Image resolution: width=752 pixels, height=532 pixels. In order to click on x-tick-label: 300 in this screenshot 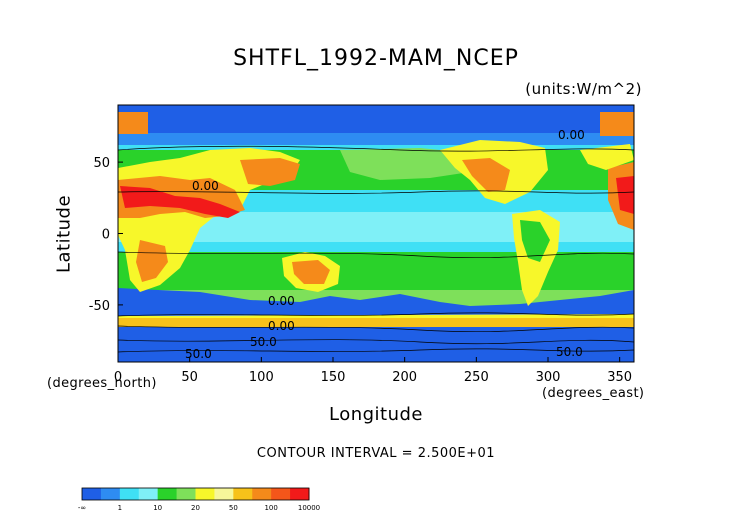, I will do `click(548, 377)`.